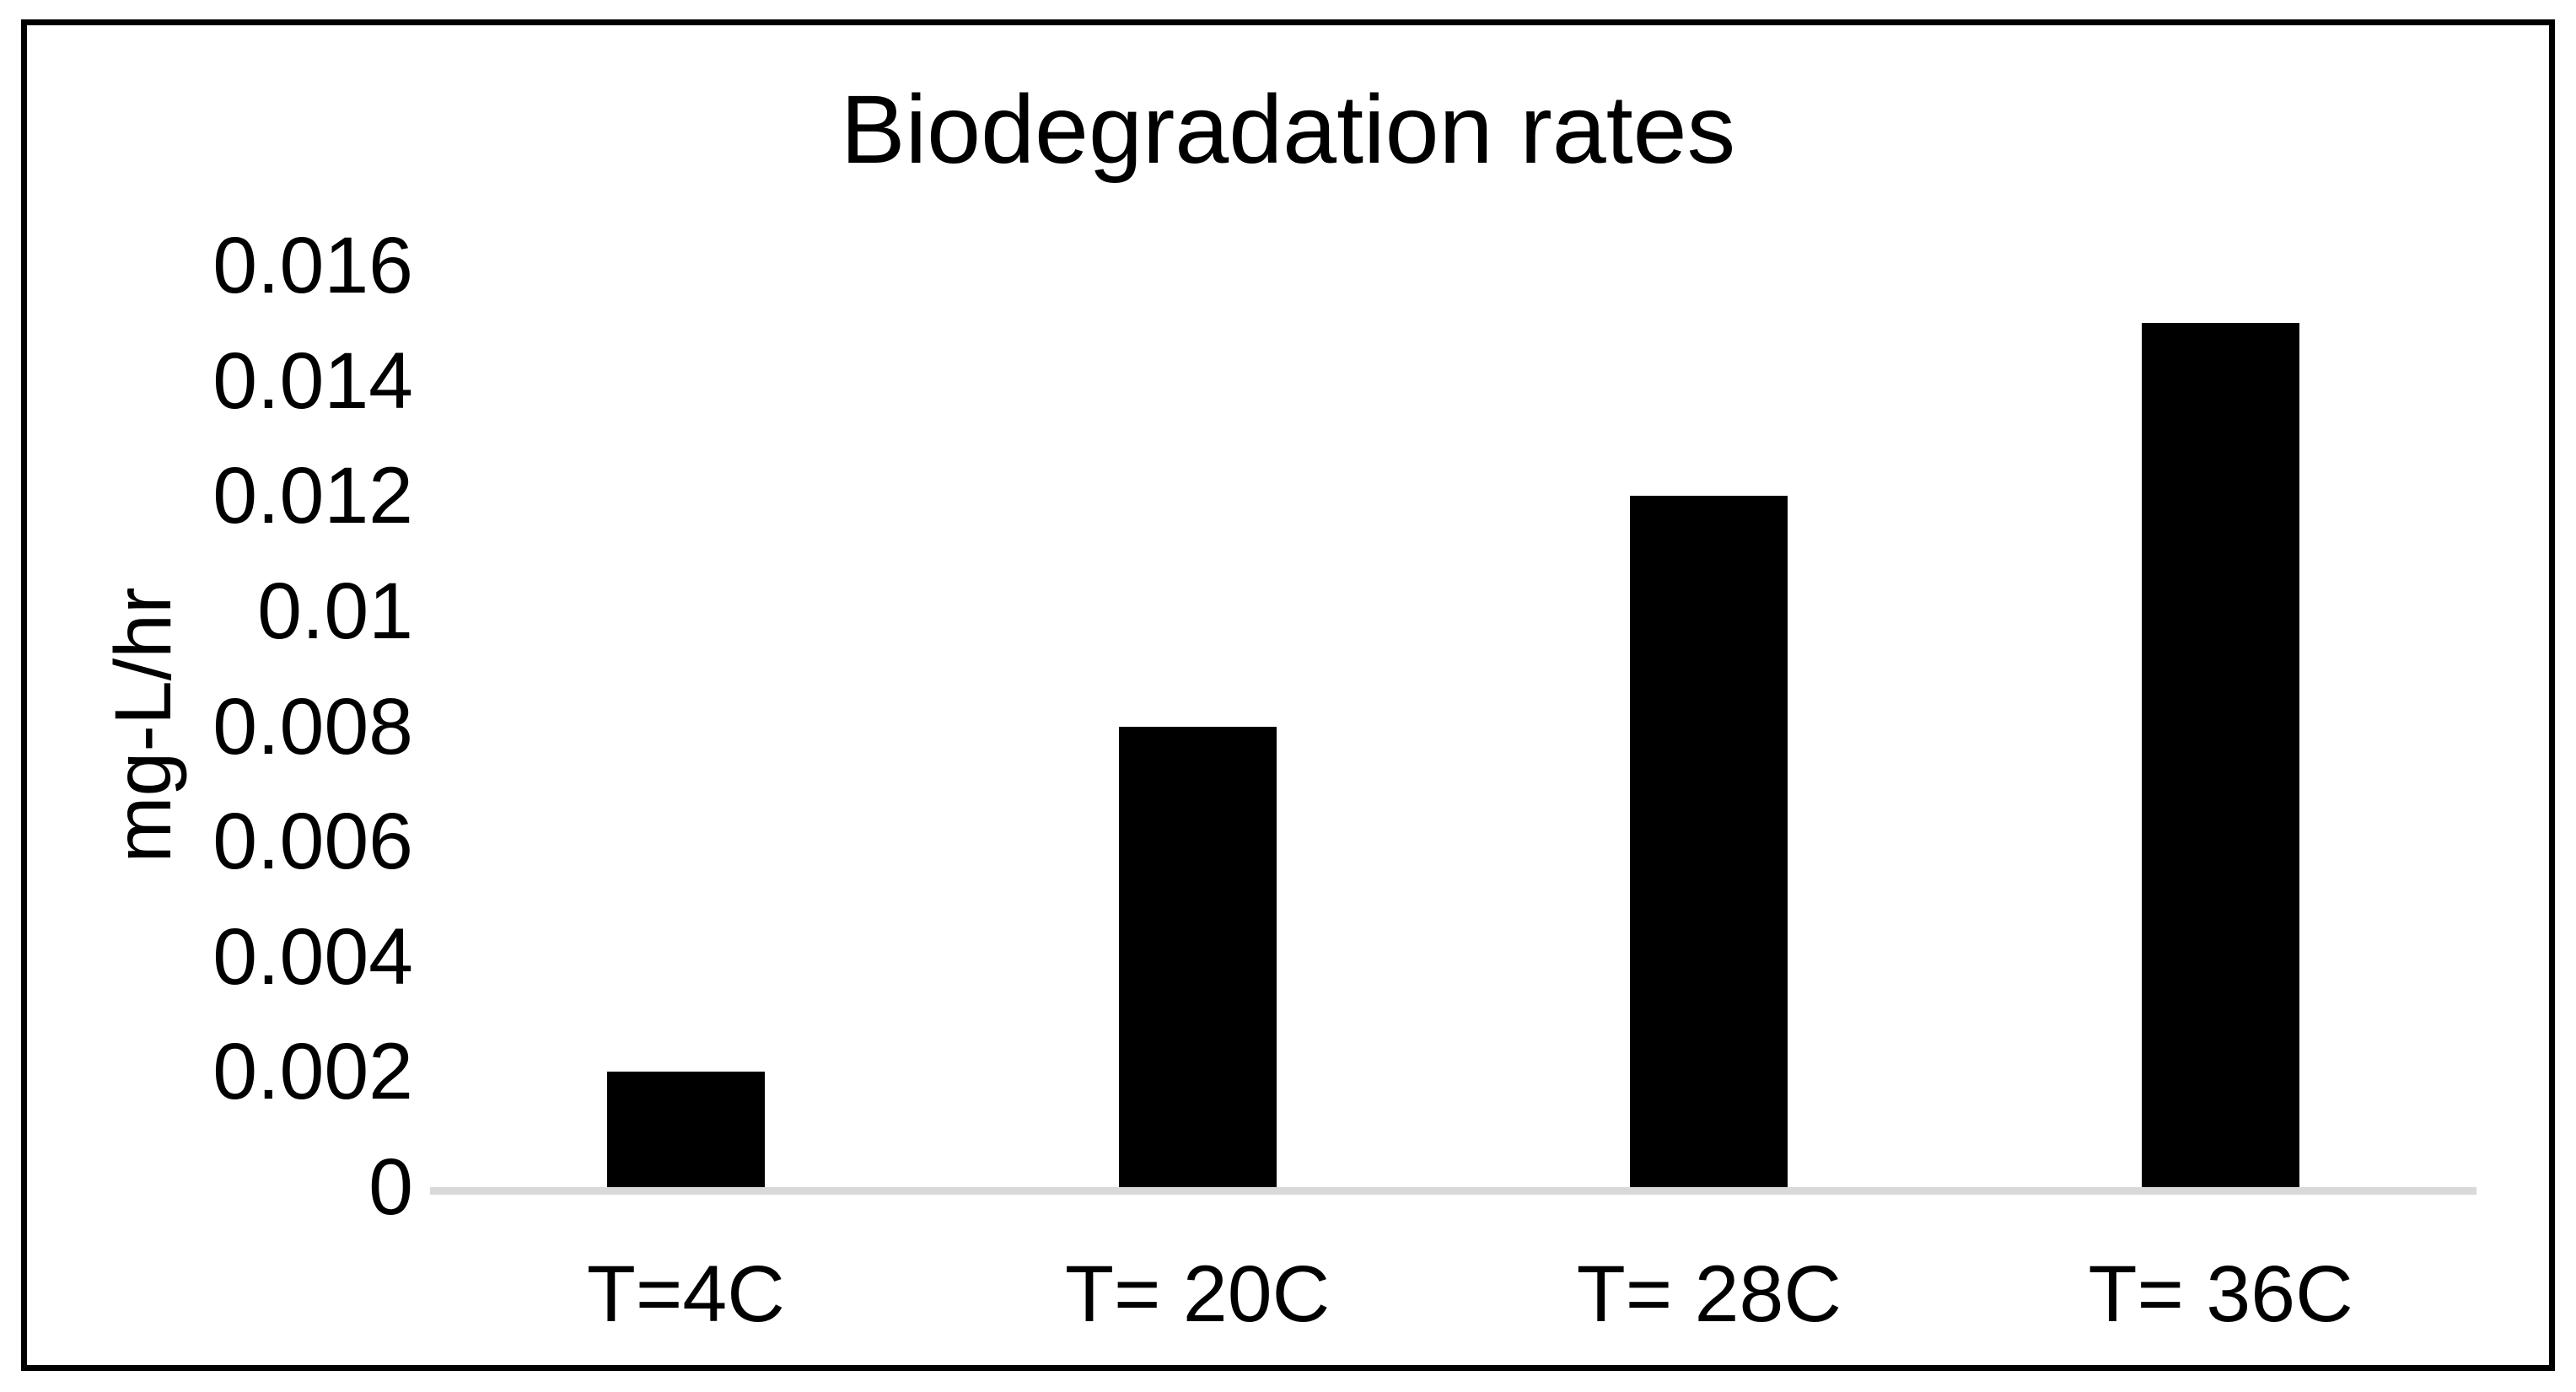  Describe the element at coordinates (312, 381) in the screenshot. I see `y-tick-label: 0.014` at that location.